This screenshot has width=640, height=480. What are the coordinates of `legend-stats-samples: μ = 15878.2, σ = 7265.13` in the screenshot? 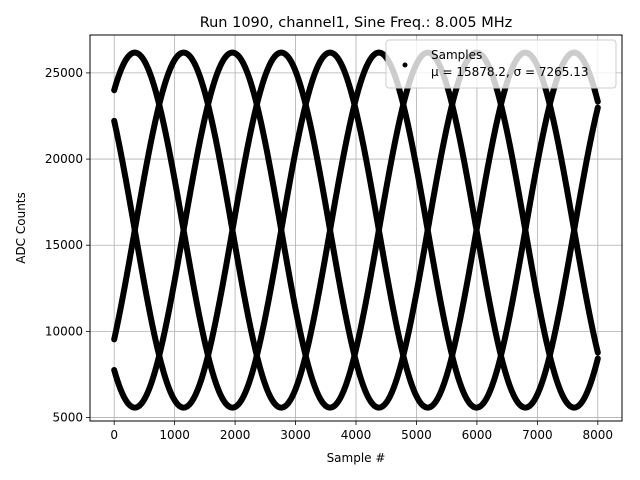 It's located at (509, 72).